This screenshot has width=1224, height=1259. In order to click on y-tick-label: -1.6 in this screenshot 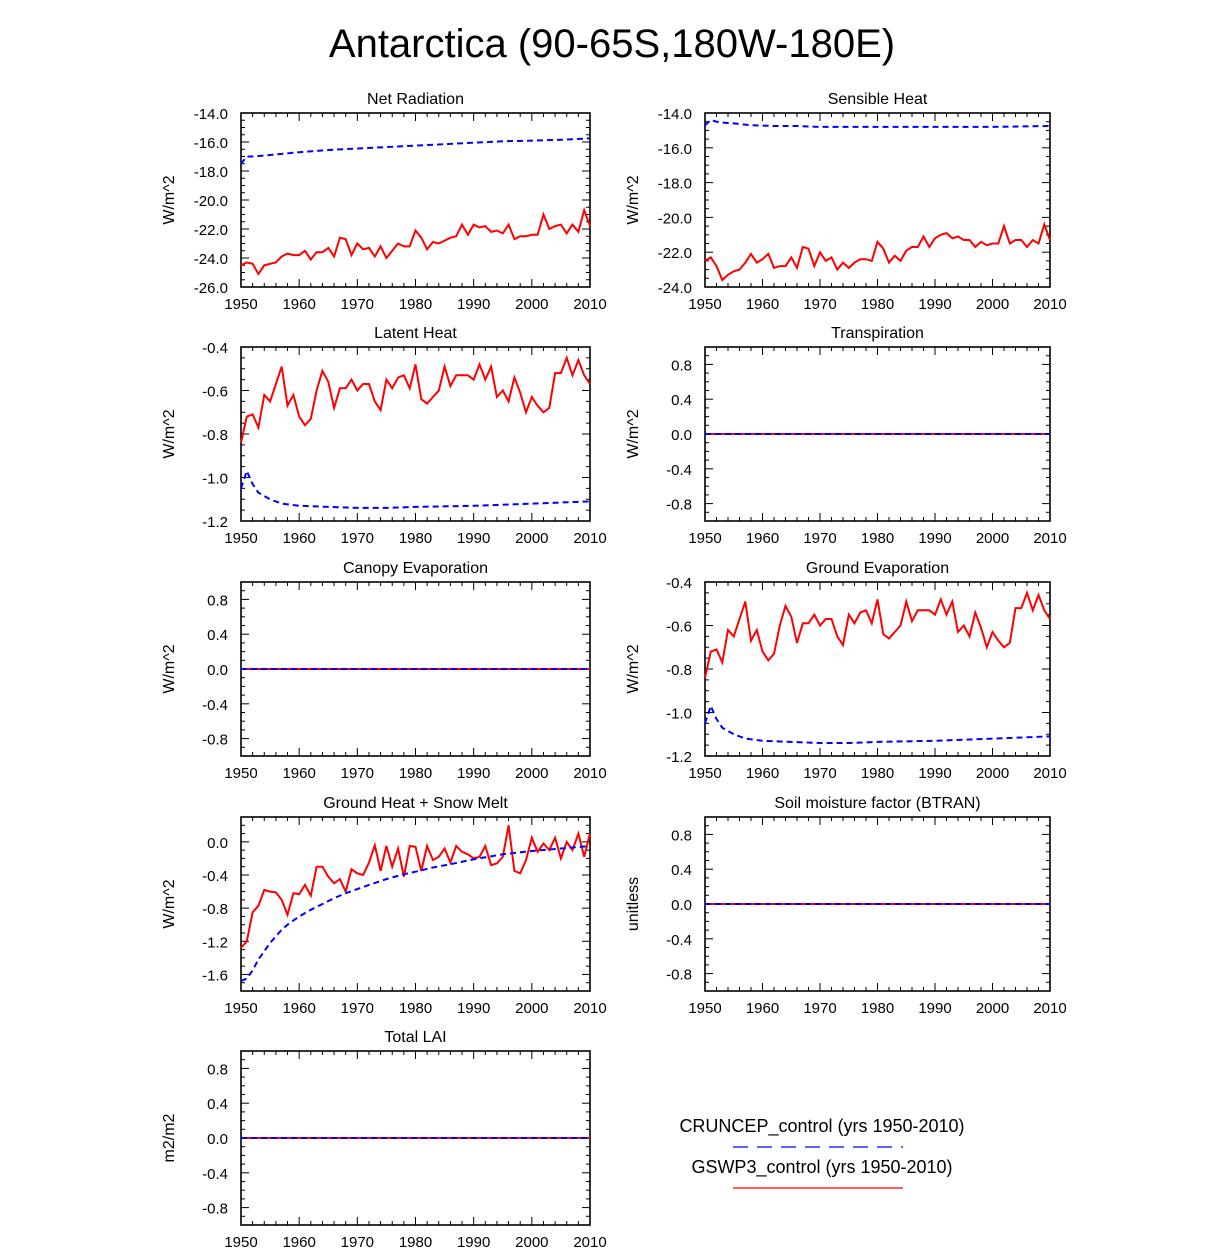, I will do `click(215, 975)`.